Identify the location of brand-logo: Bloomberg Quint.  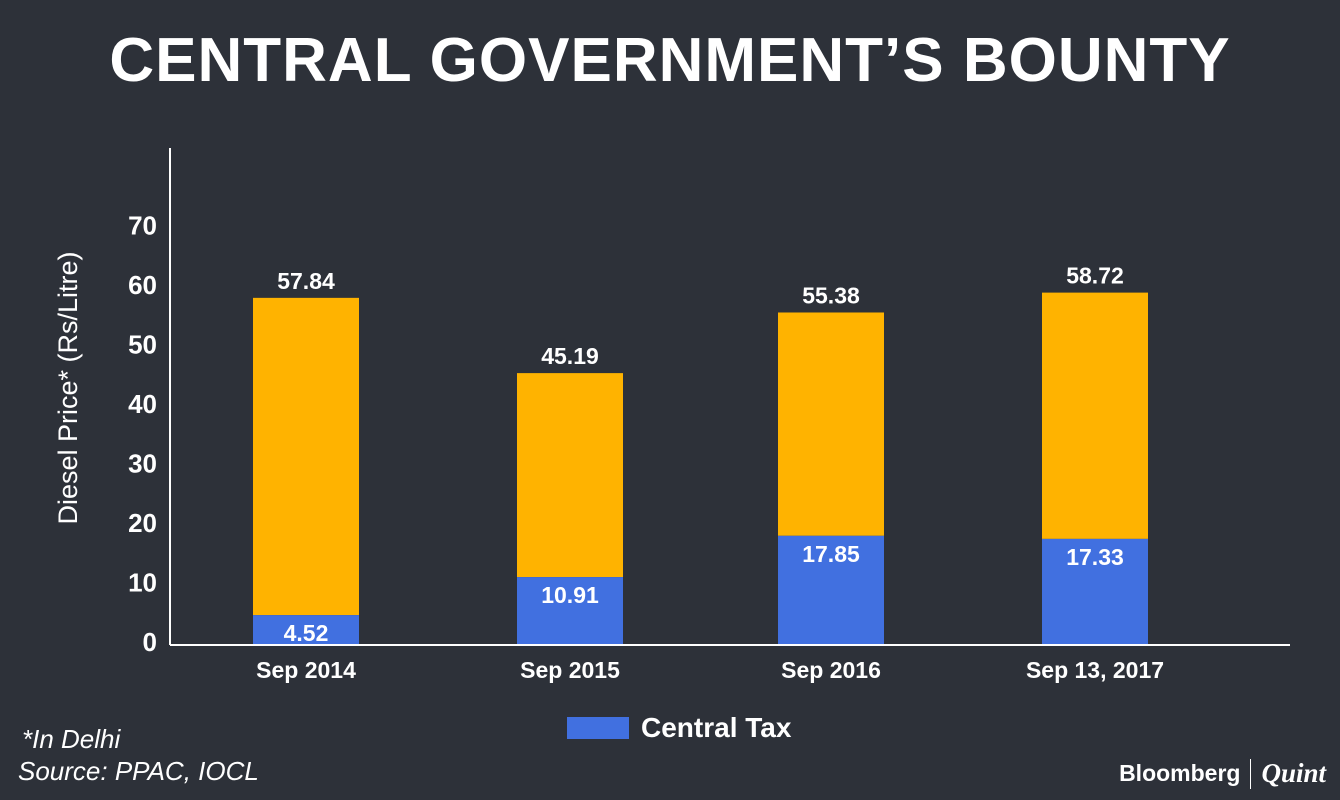
(1222, 773).